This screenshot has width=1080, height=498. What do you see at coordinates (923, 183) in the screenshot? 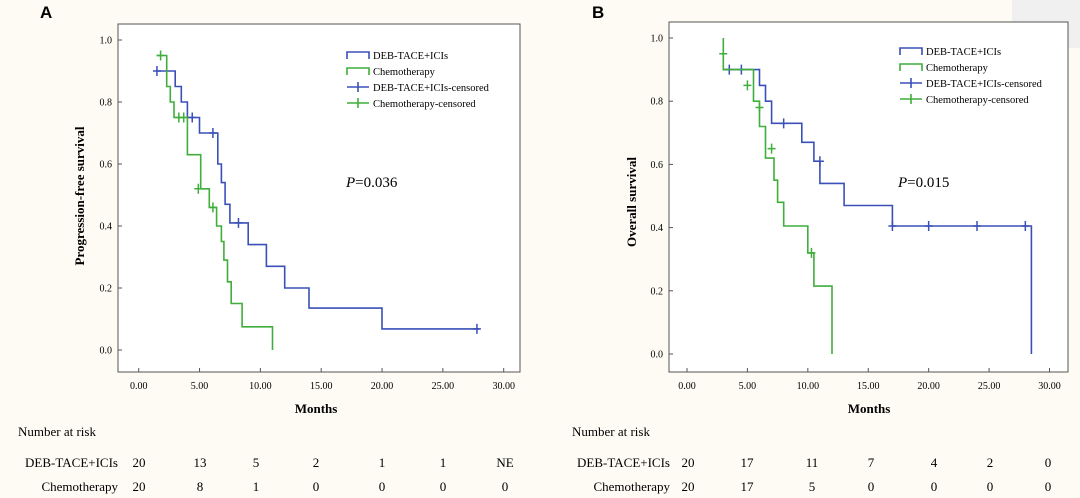
I see `p-value: P=0.015` at bounding box center [923, 183].